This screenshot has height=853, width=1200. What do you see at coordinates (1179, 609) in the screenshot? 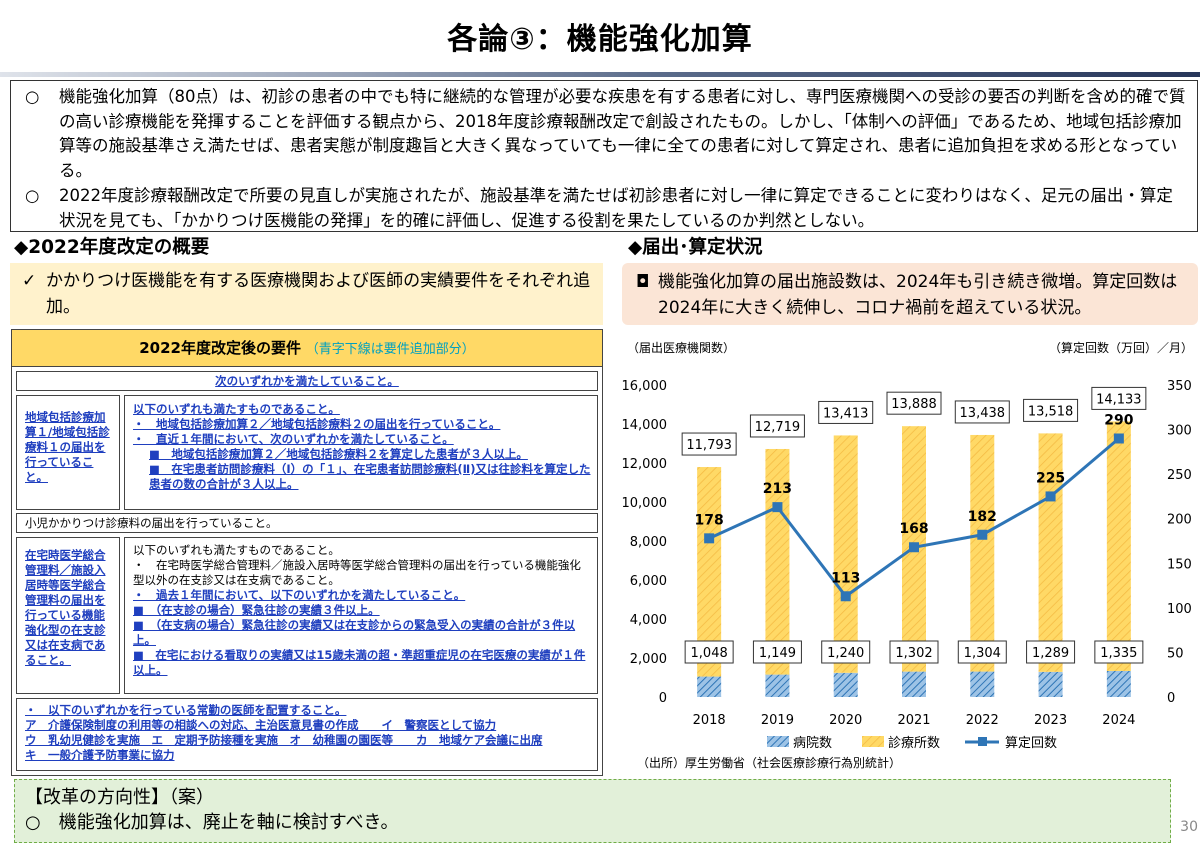
I see `y-tick-right: 100` at bounding box center [1179, 609].